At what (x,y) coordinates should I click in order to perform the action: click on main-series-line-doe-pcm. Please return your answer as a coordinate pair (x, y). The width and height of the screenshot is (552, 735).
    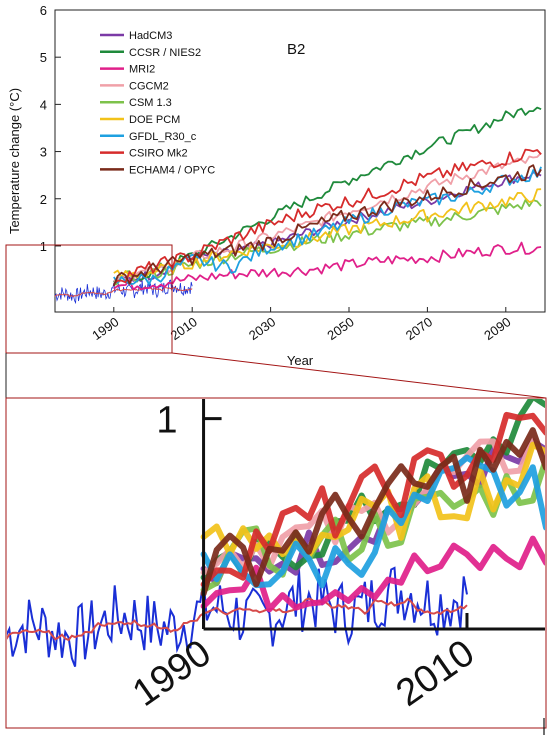
    Looking at the image, I should click on (327, 233).